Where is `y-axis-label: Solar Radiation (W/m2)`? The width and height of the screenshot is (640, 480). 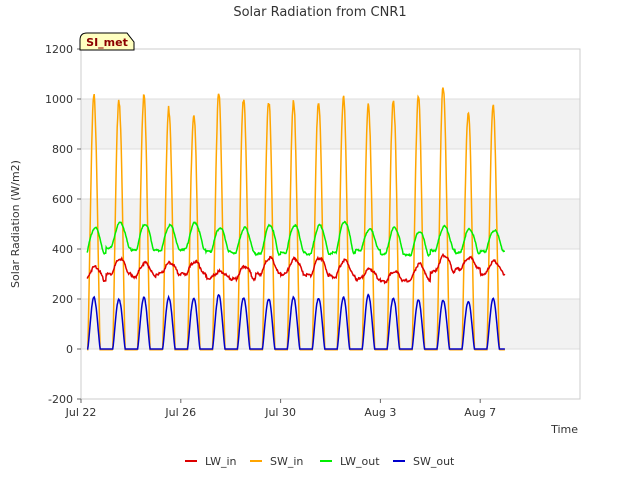 y-axis-label: Solar Radiation (W/m2) is located at coordinates (15, 224).